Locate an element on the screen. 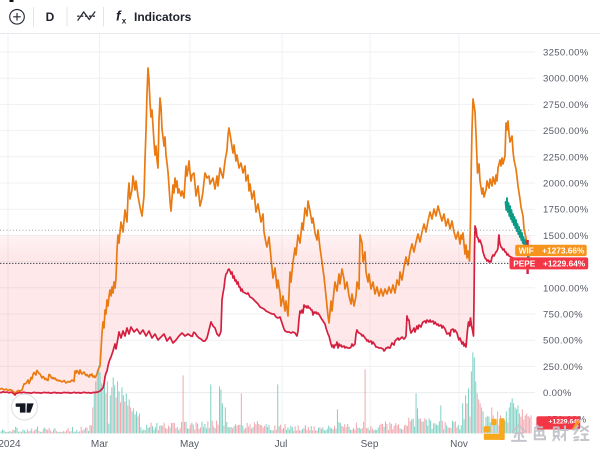 Image resolution: width=600 pixels, height=451 pixels. svg-text: 750.00% is located at coordinates (563, 315).